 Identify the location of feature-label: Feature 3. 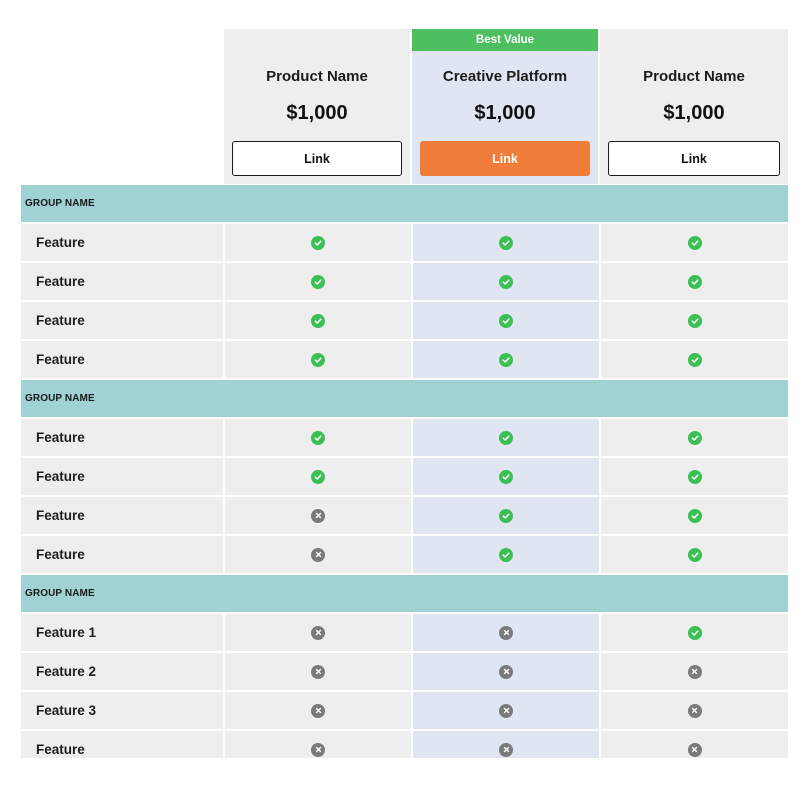
(122, 710).